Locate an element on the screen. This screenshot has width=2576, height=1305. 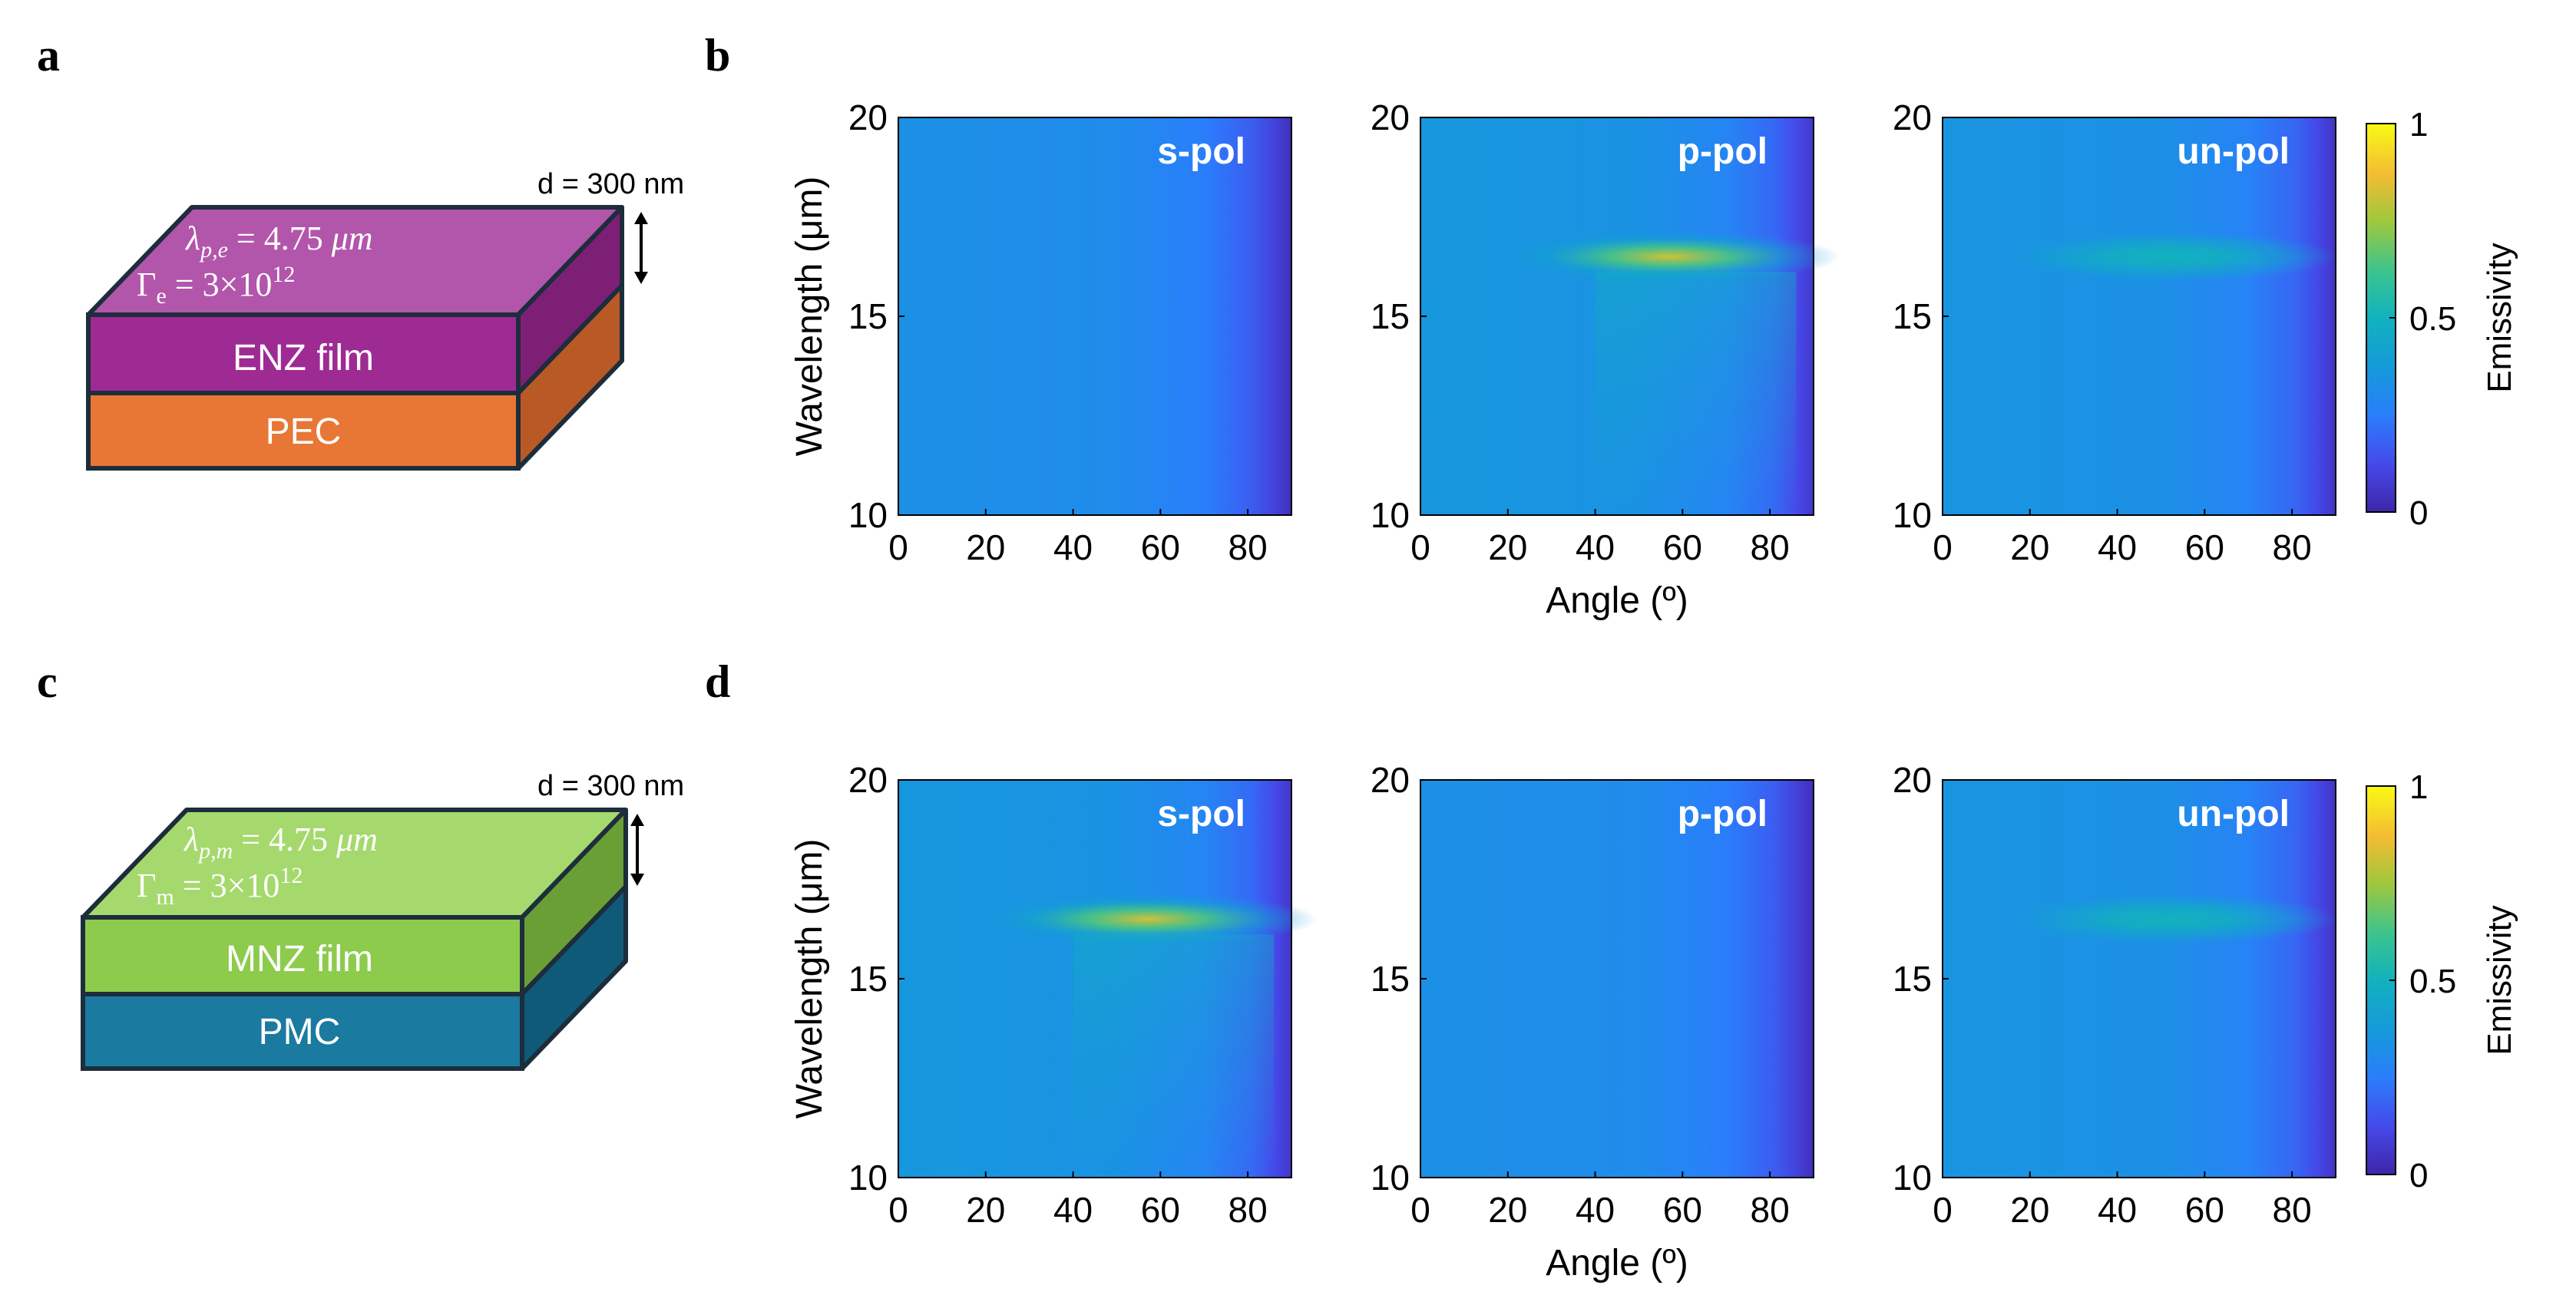
heatmap-d-un-pol: un-pol 0 20 40 60 80 10 15 20 0 0.5 1 Emissivity is located at coordinates (2205, 995).